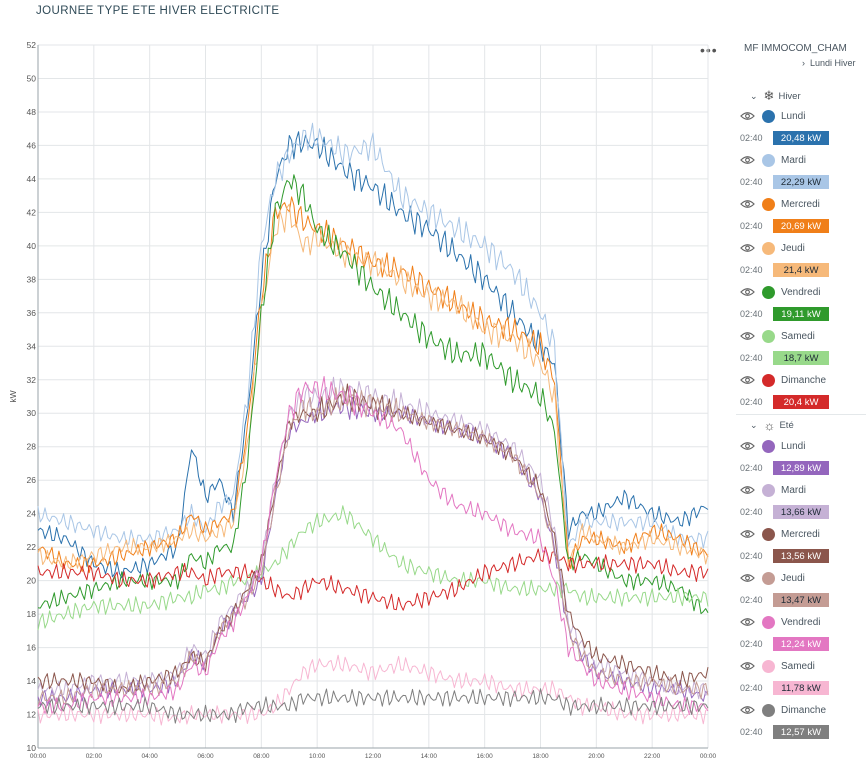 This screenshot has height=762, width=866. Describe the element at coordinates (32, 614) in the screenshot. I see `y-tick-label: 18` at that location.